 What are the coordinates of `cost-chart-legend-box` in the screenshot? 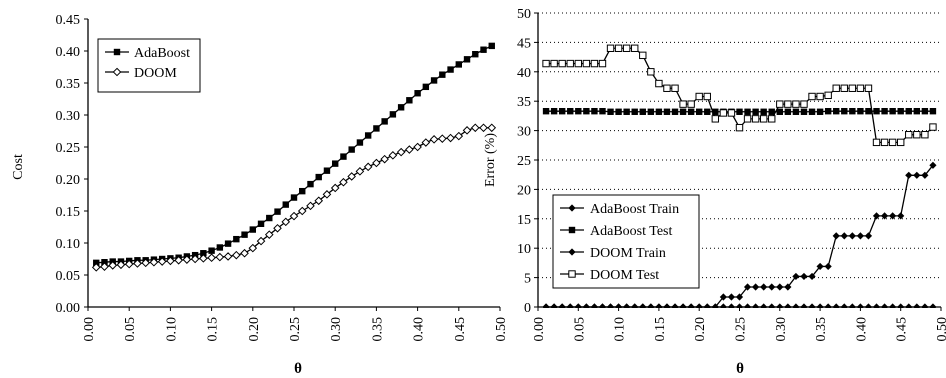 It's located at (149, 65).